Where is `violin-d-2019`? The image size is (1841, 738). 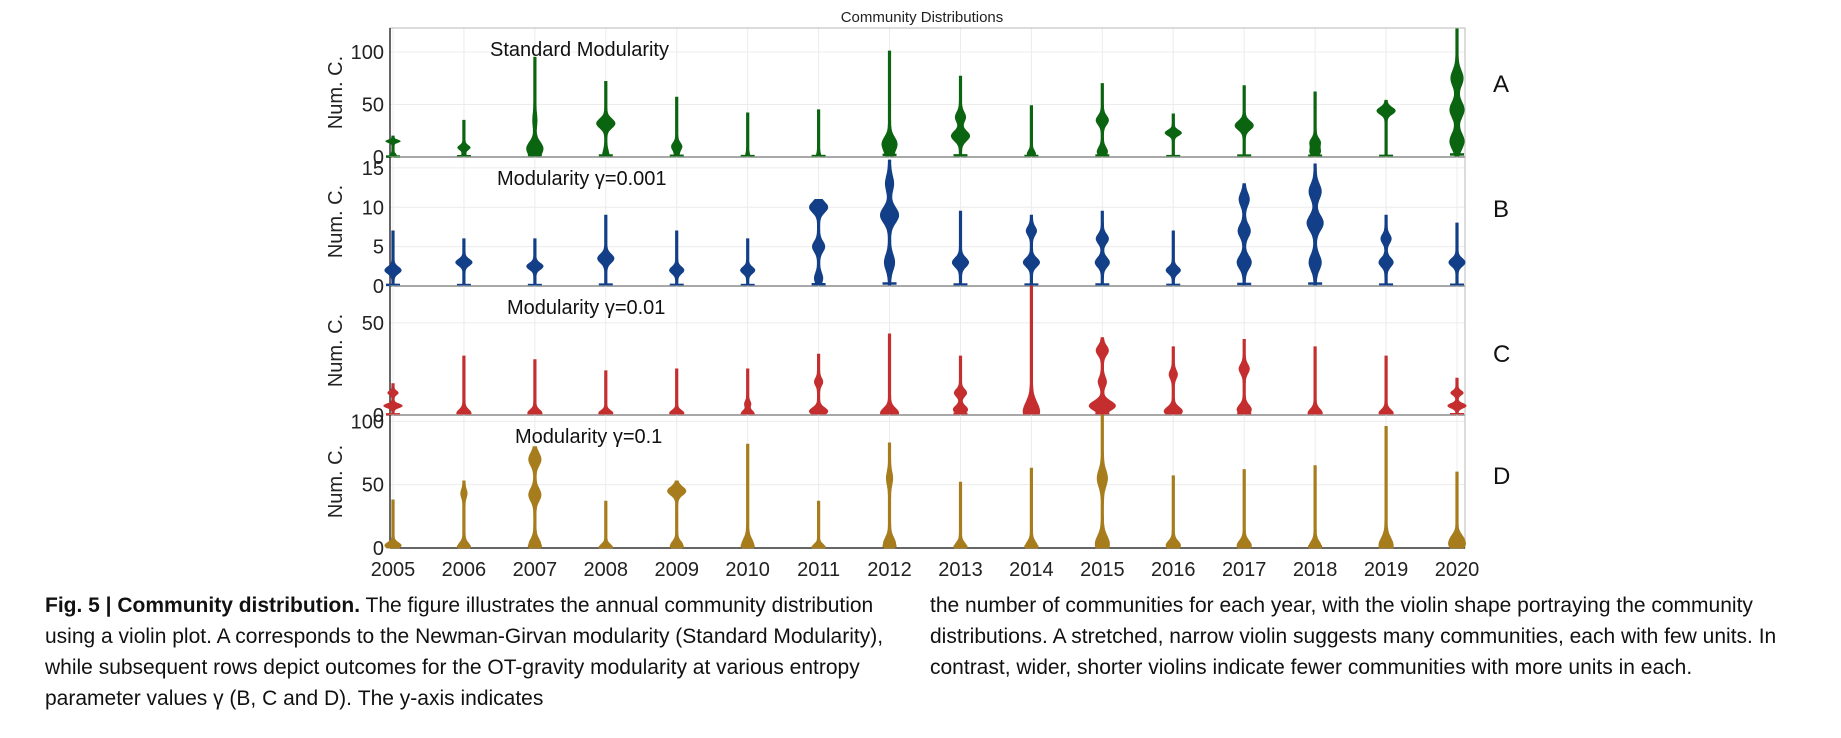
violin-d-2019 is located at coordinates (1386, 487).